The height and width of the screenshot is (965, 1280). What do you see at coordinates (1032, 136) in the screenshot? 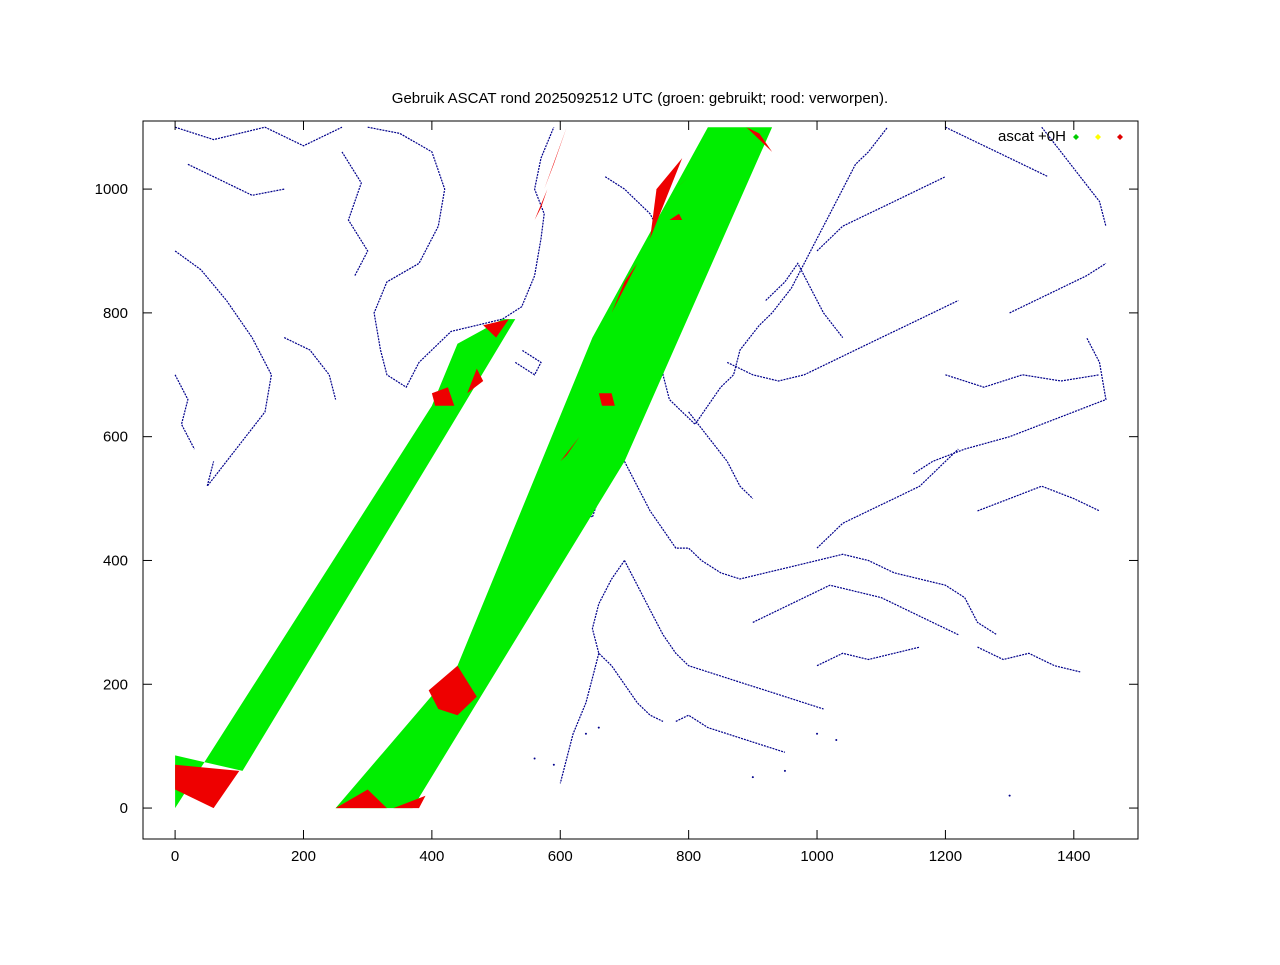
I see `legend-label: ascat +0H` at bounding box center [1032, 136].